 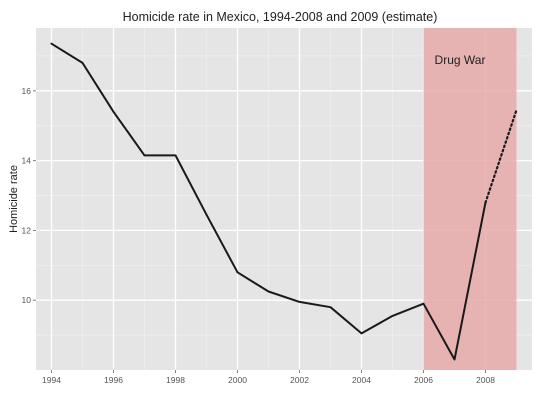 I want to click on x-tick-label: 1994, so click(x=51, y=380).